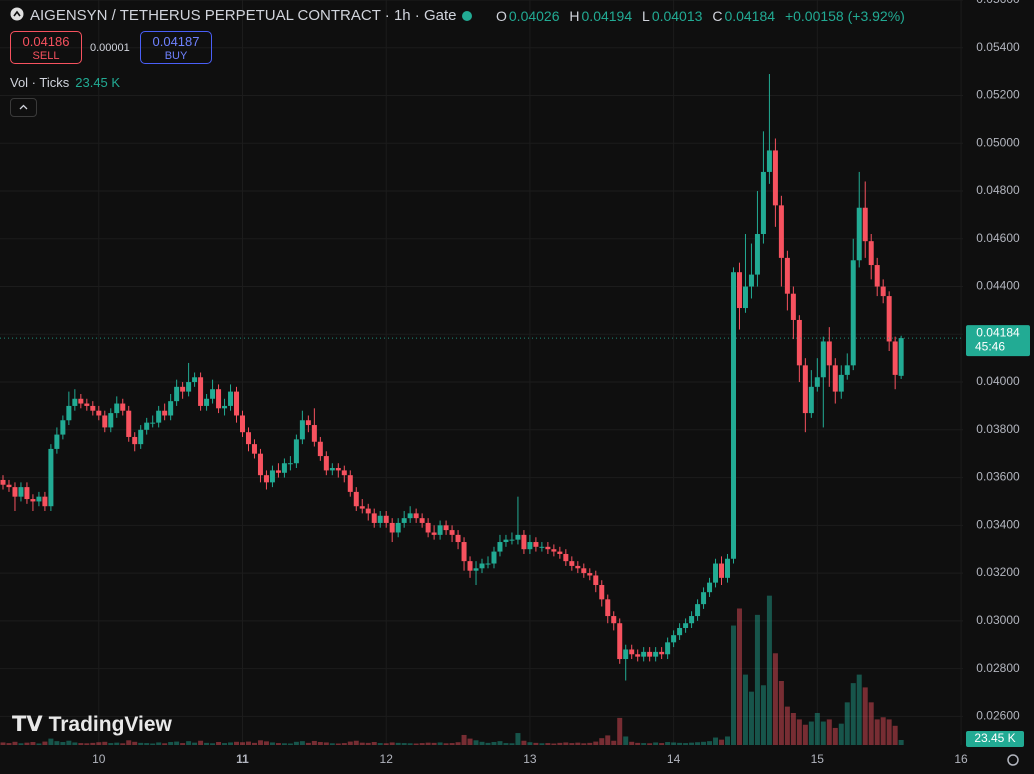 The height and width of the screenshot is (774, 1034). What do you see at coordinates (674, 759) in the screenshot?
I see `x-tick-label: 14` at bounding box center [674, 759].